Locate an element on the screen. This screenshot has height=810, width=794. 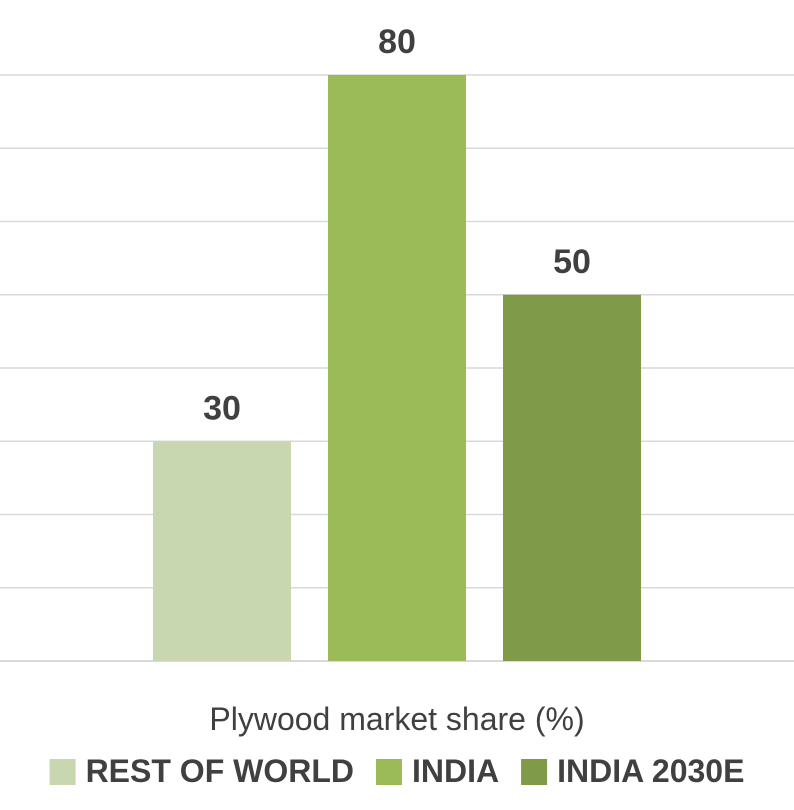
bar-india is located at coordinates (397, 368).